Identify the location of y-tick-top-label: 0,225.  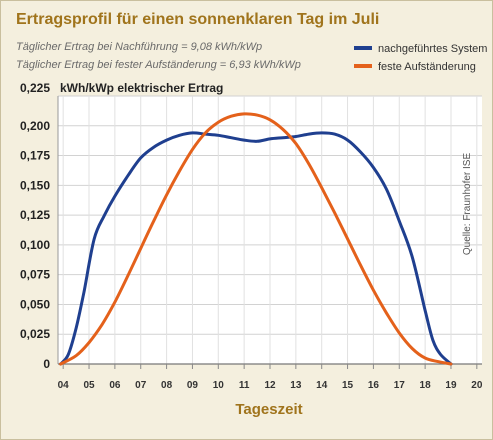
(35, 88).